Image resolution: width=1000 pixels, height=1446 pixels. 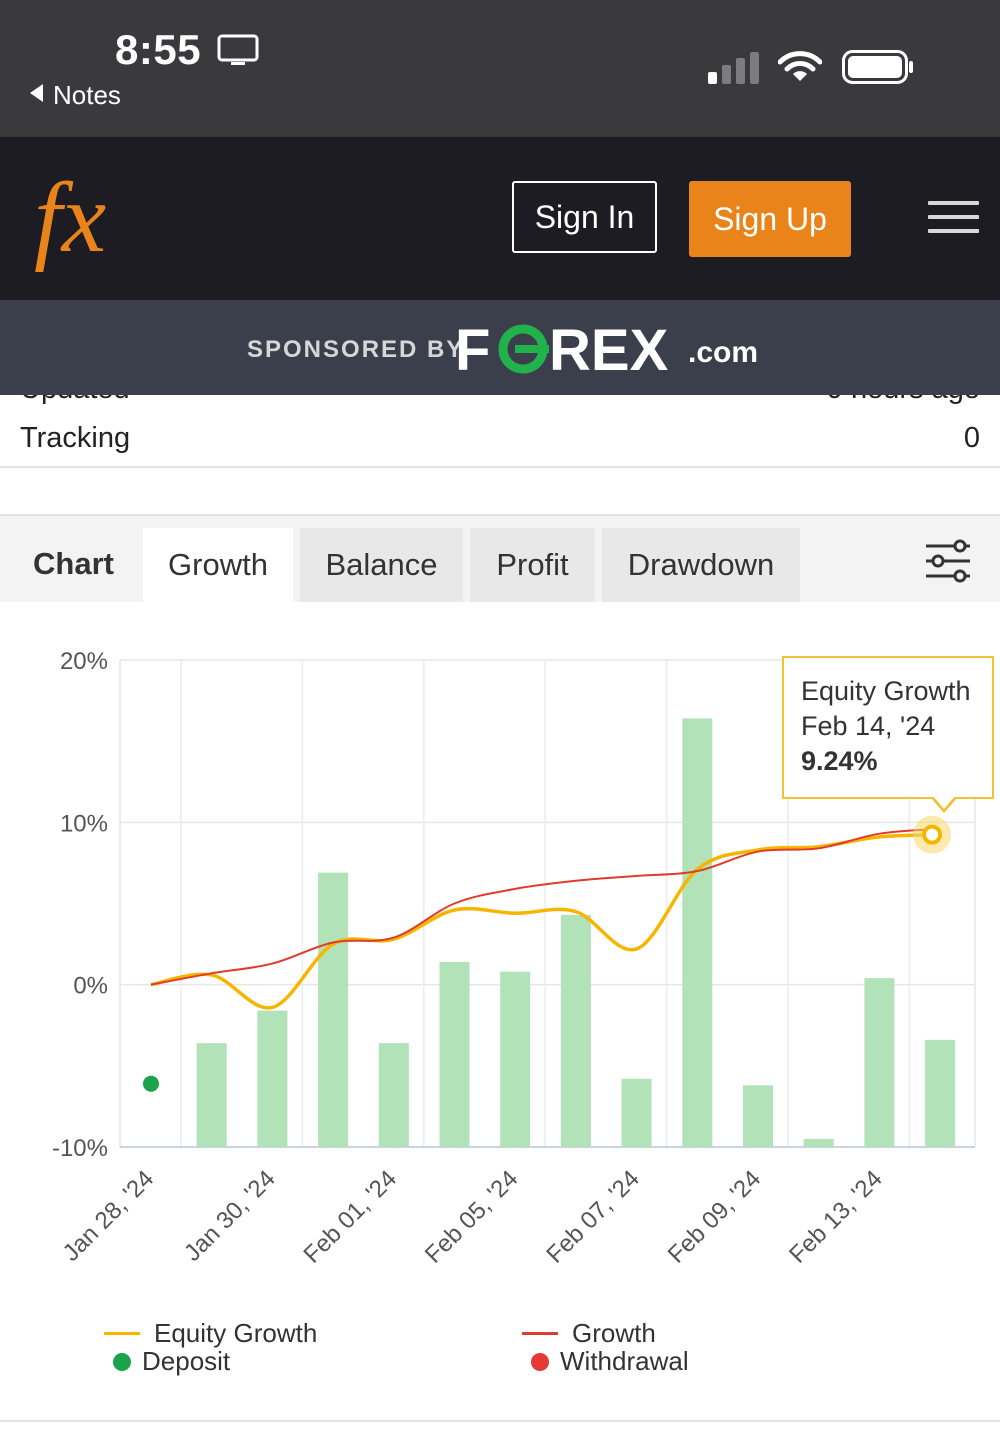 I want to click on svg-text: fx, so click(x=70, y=217).